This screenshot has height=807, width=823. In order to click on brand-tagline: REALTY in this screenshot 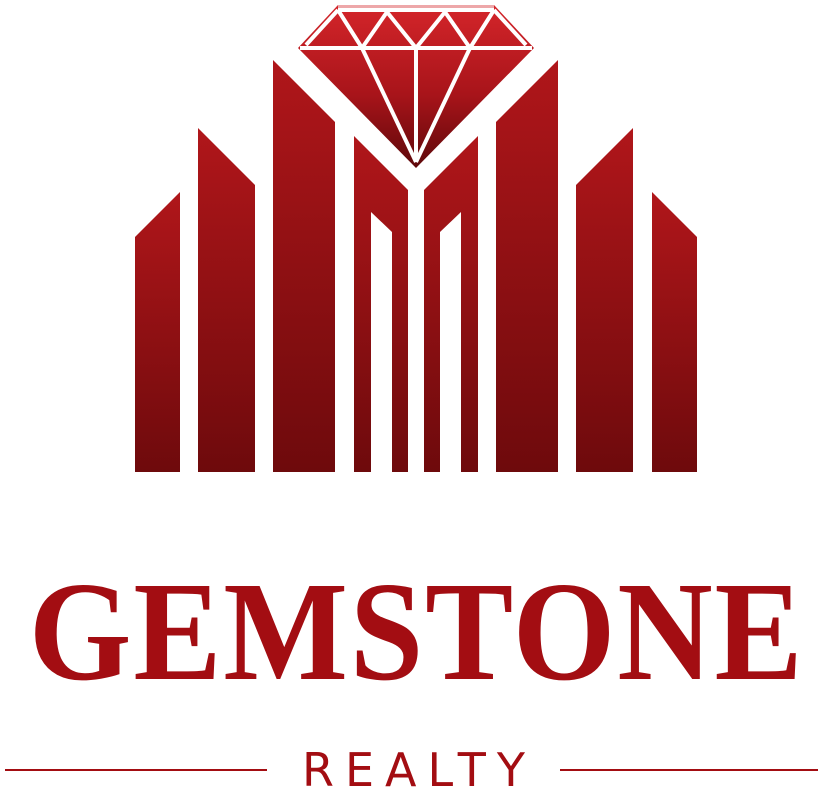, I will do `click(419, 770)`.